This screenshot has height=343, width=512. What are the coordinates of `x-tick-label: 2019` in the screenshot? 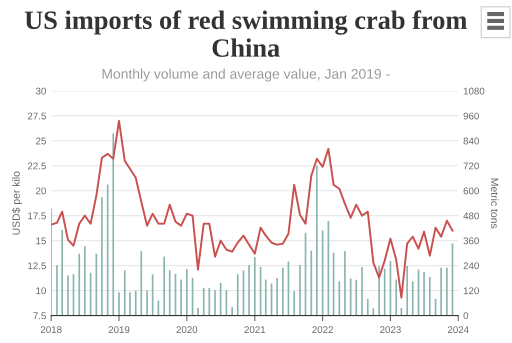 It's located at (119, 330).